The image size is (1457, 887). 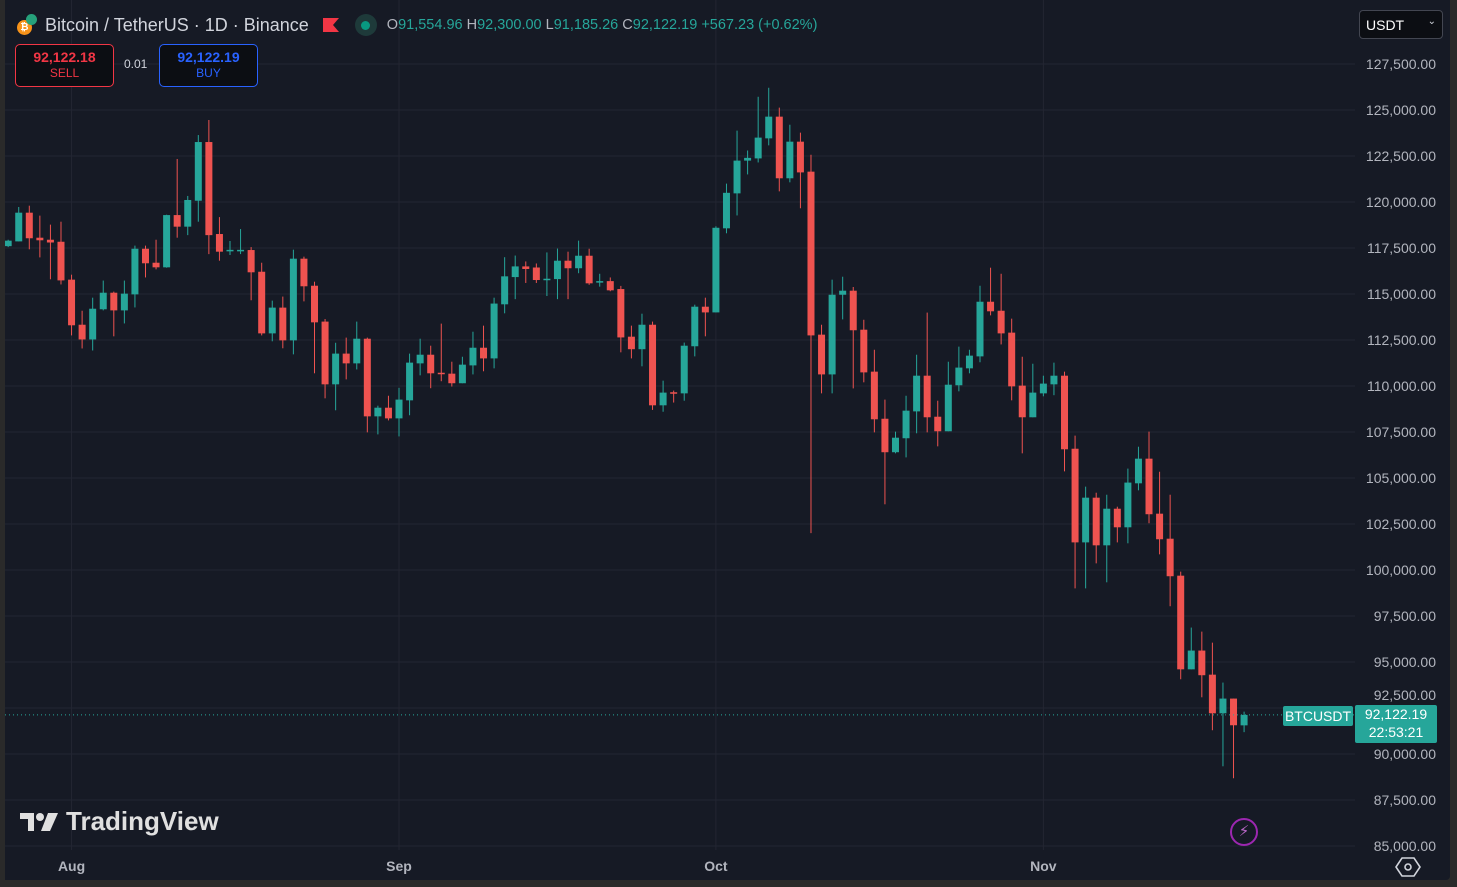 What do you see at coordinates (177, 24) in the screenshot?
I see `symbol-title: Bitcoin / TetherUS · 1D · Binance` at bounding box center [177, 24].